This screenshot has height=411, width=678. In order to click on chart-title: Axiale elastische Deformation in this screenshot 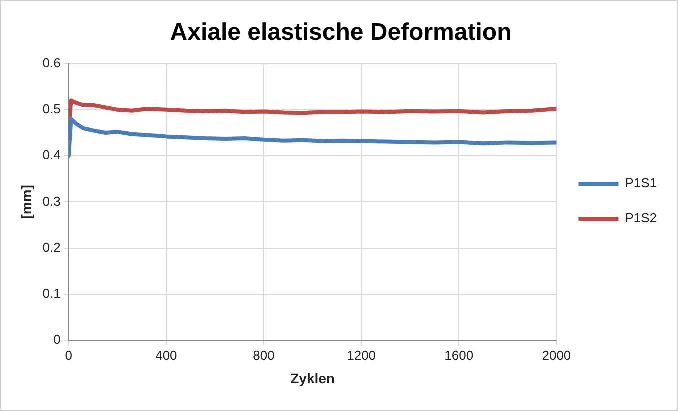, I will do `click(341, 32)`.